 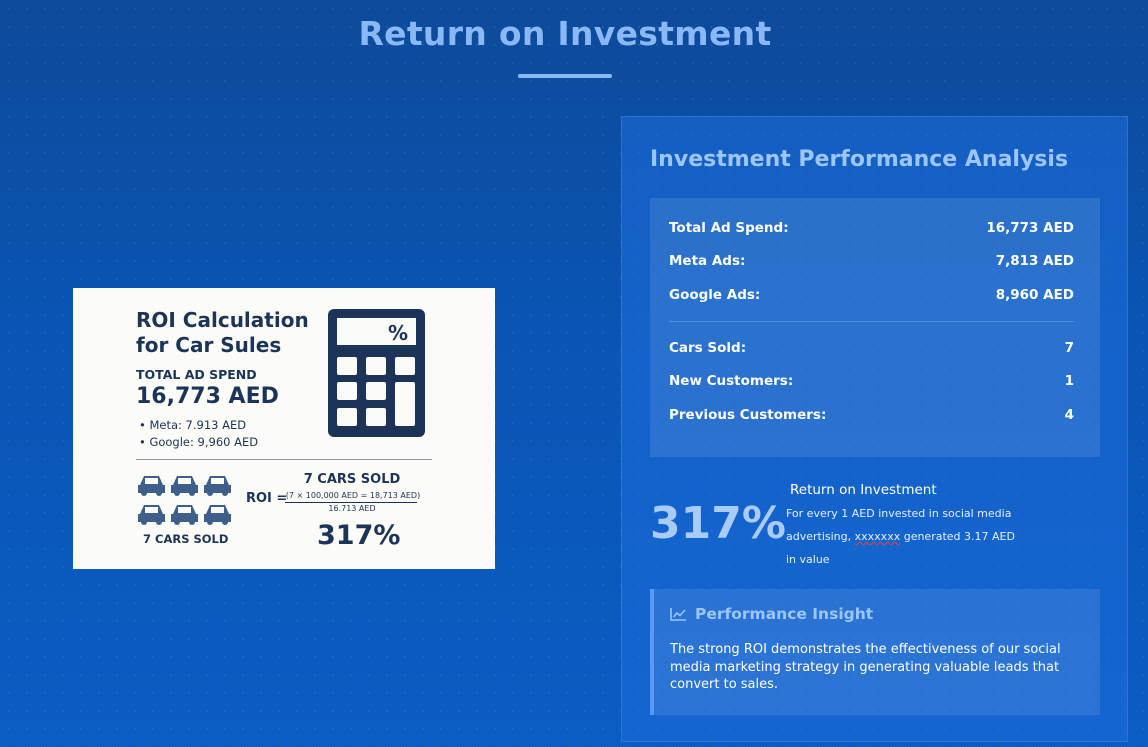 I want to click on infographic-fraction-line, so click(x=351, y=502).